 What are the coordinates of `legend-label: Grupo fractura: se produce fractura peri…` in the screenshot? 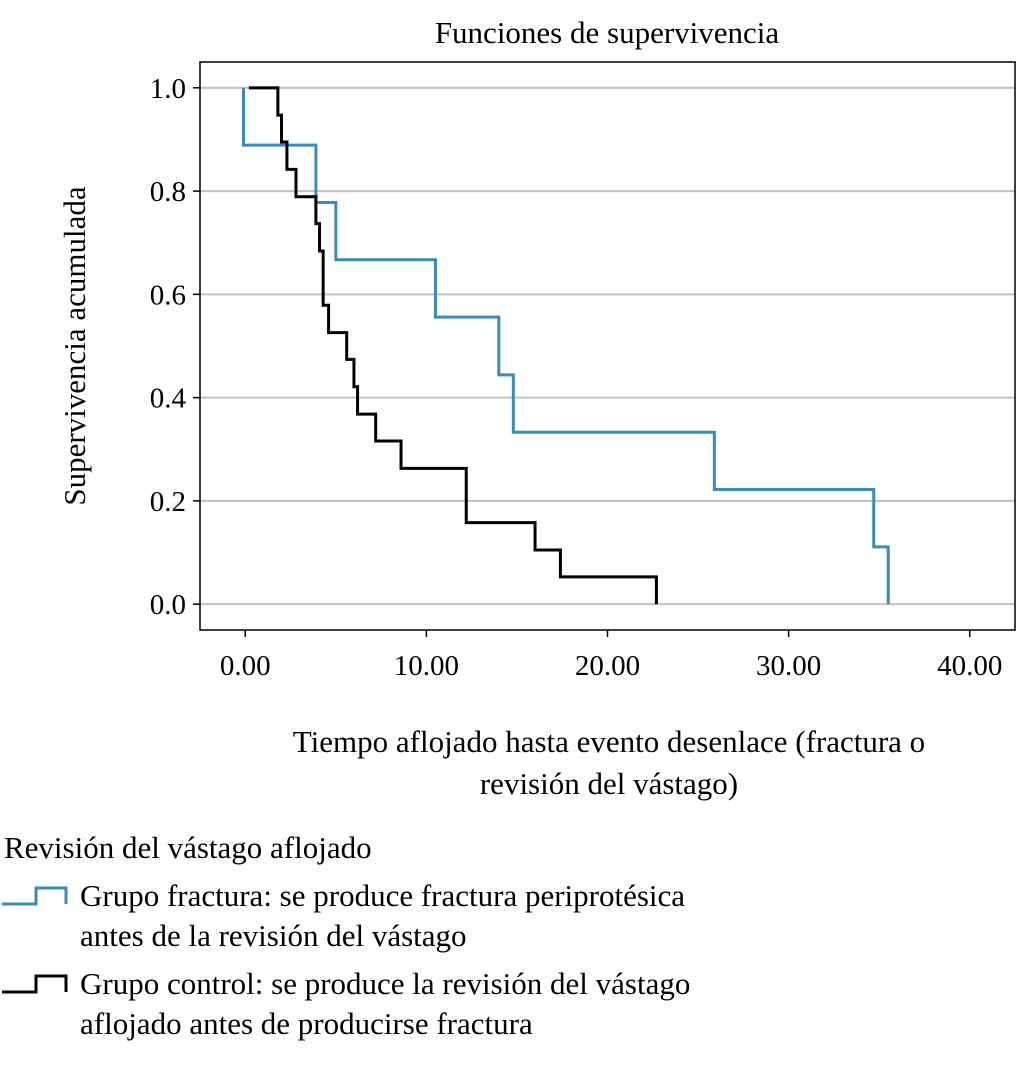 It's located at (383, 895).